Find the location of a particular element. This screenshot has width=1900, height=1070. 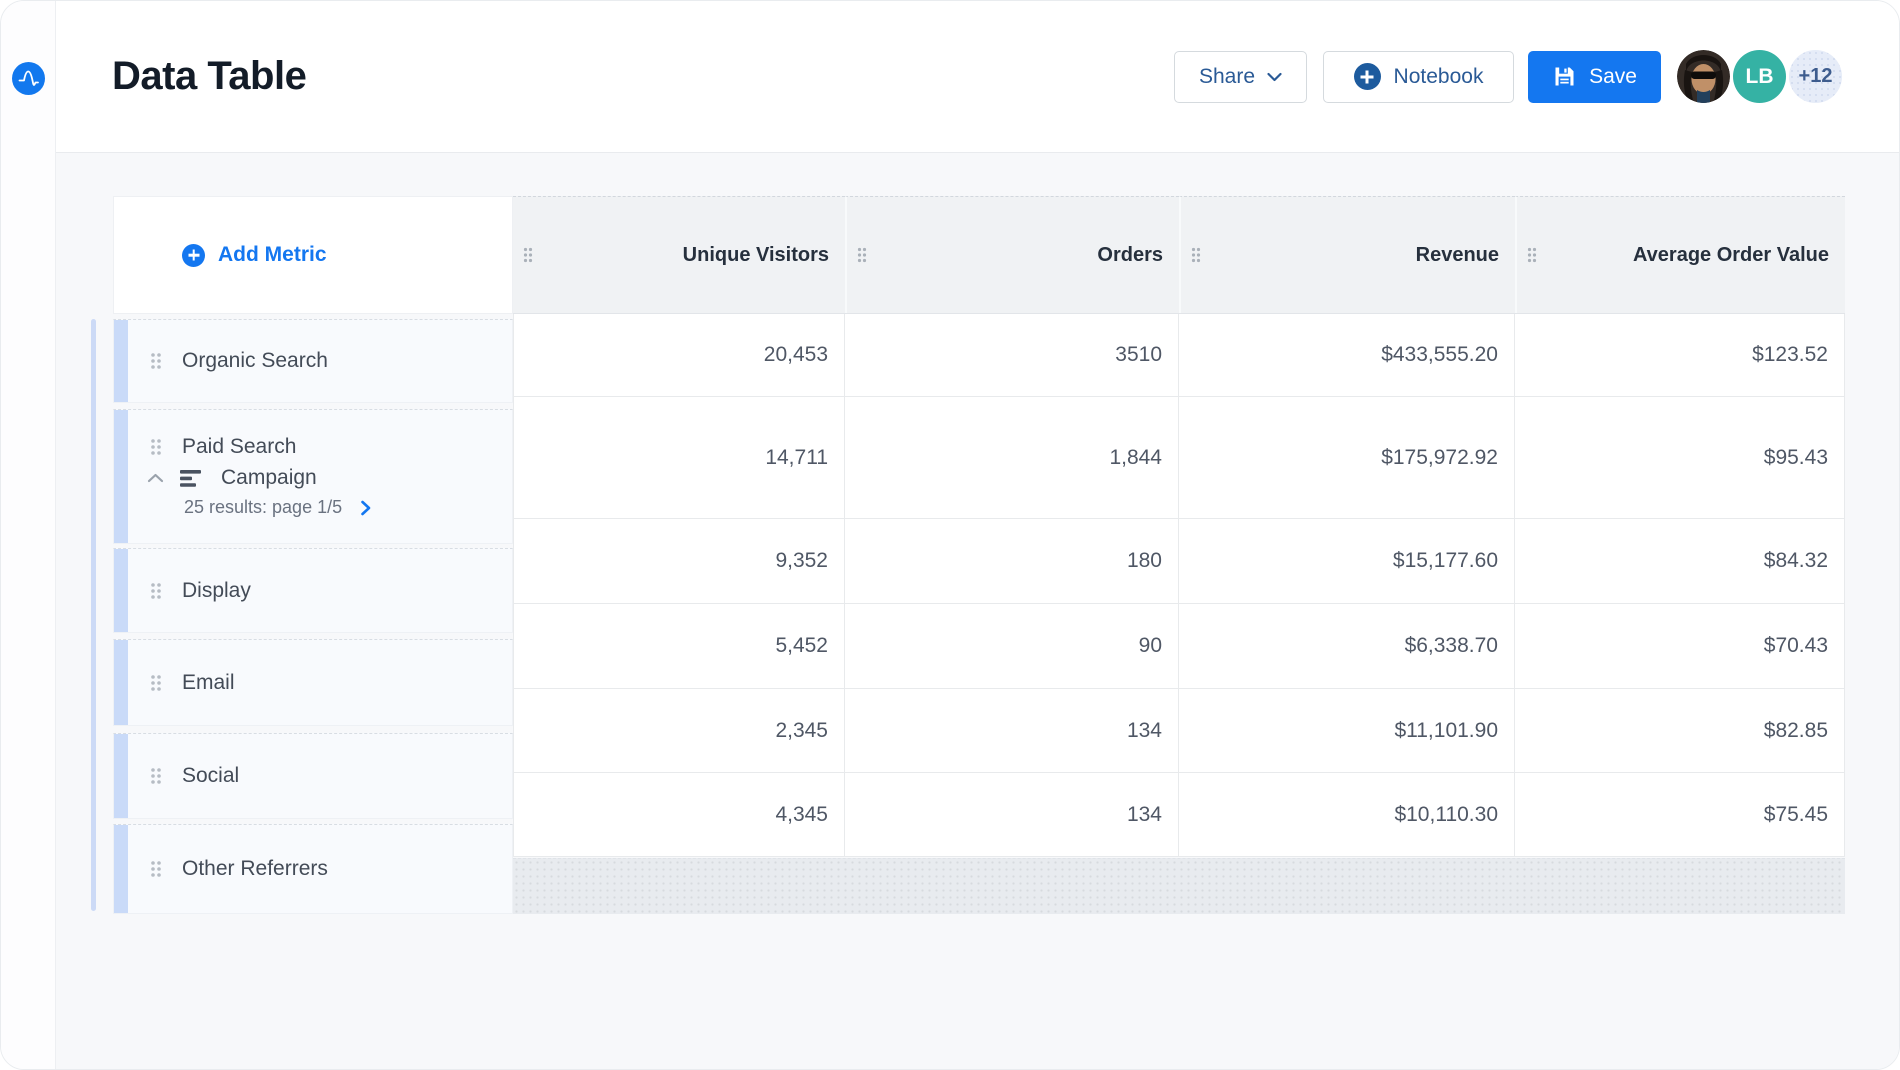

row-card-social: Social is located at coordinates (313, 776).